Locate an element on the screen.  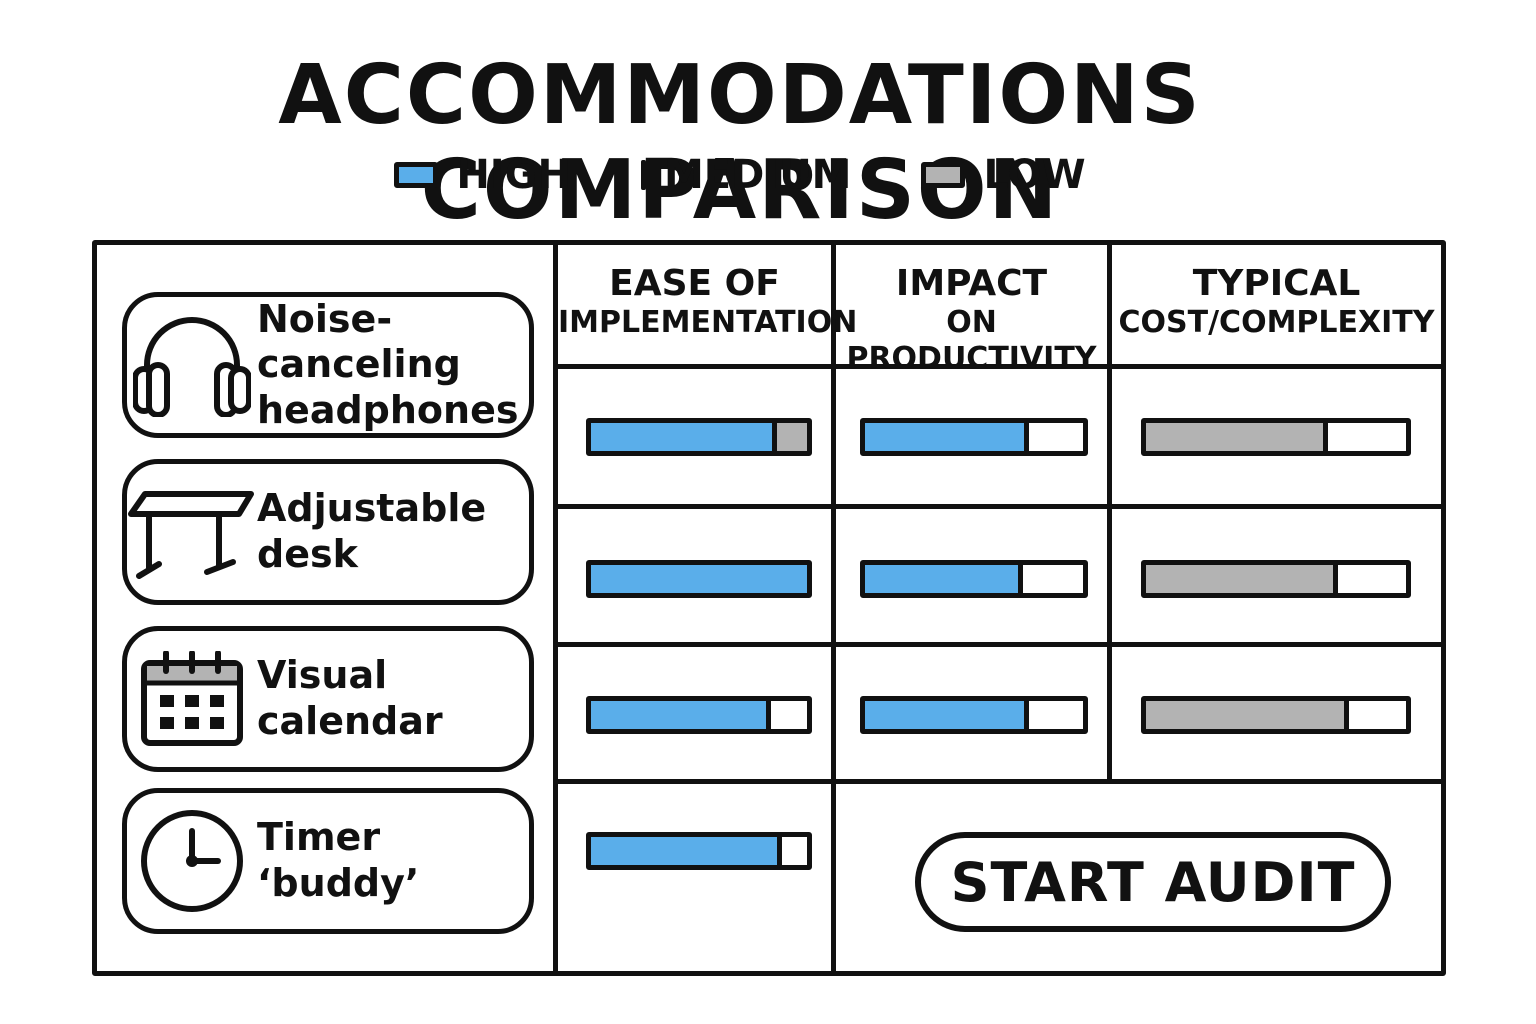
column-header-line2: COST/COMPLEXITY is located at coordinates (1276, 323).